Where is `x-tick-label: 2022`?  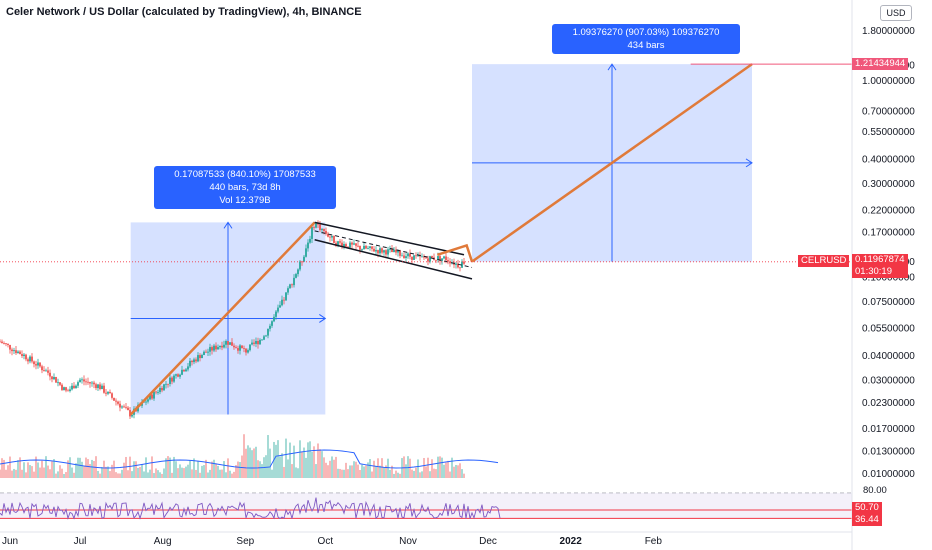
x-tick-label: 2022 is located at coordinates (571, 541).